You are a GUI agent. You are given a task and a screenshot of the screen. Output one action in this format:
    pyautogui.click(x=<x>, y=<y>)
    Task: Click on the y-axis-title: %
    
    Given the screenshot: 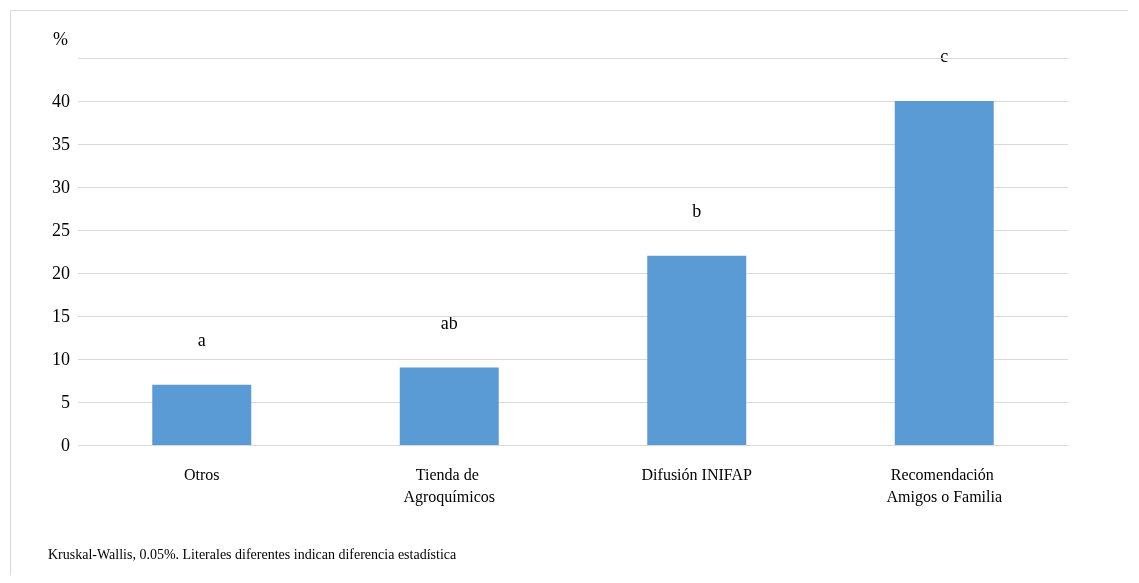 What is the action you would take?
    pyautogui.click(x=60, y=39)
    